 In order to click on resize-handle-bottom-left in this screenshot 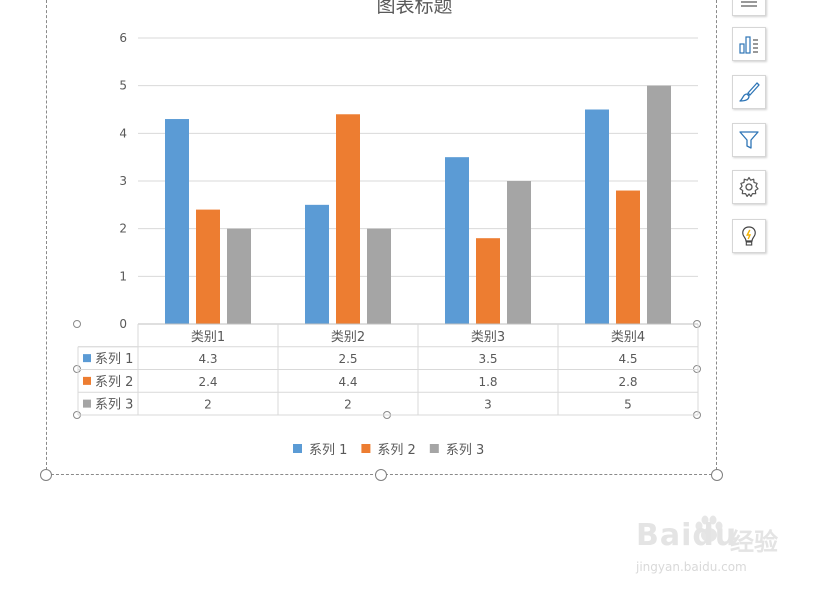, I will do `click(46, 475)`.